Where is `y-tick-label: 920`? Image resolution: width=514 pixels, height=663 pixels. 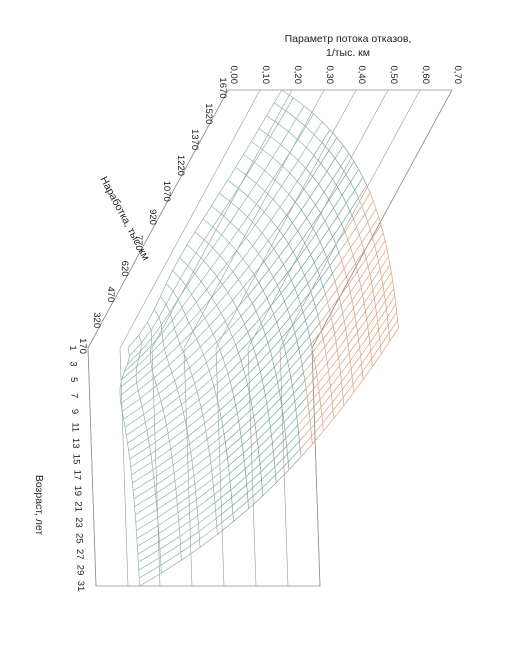
y-tick-label: 920 is located at coordinates (152, 217).